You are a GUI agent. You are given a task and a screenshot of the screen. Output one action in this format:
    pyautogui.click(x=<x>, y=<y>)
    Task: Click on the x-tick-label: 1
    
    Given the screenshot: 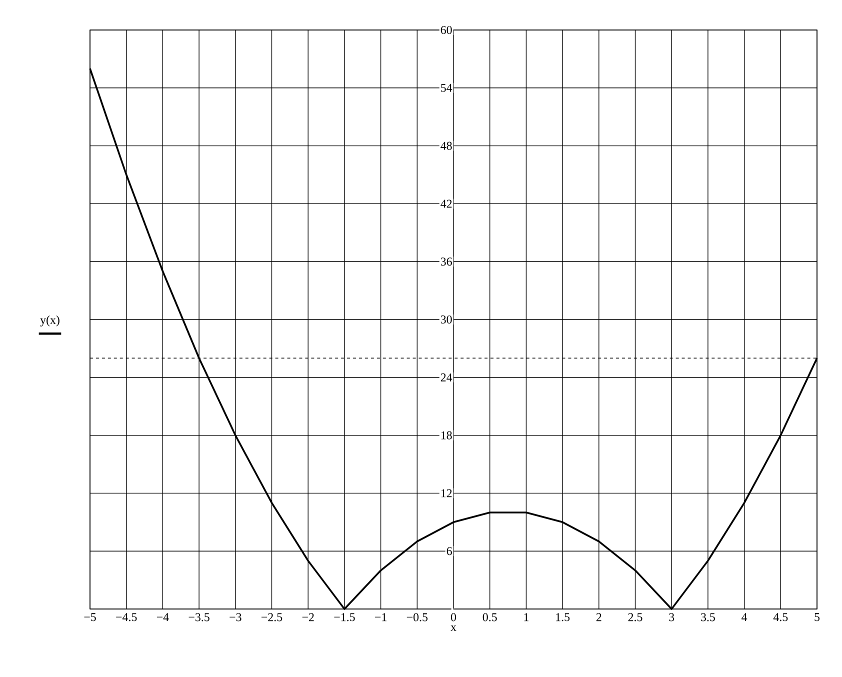 What is the action you would take?
    pyautogui.click(x=526, y=617)
    